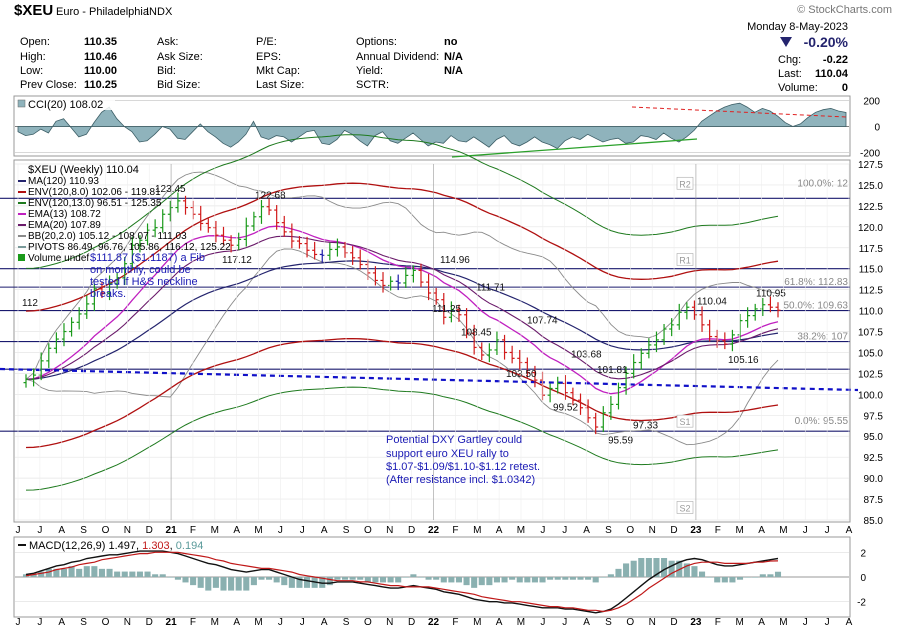 This screenshot has height=627, width=900. I want to click on x-tick-label: J, so click(805, 530).